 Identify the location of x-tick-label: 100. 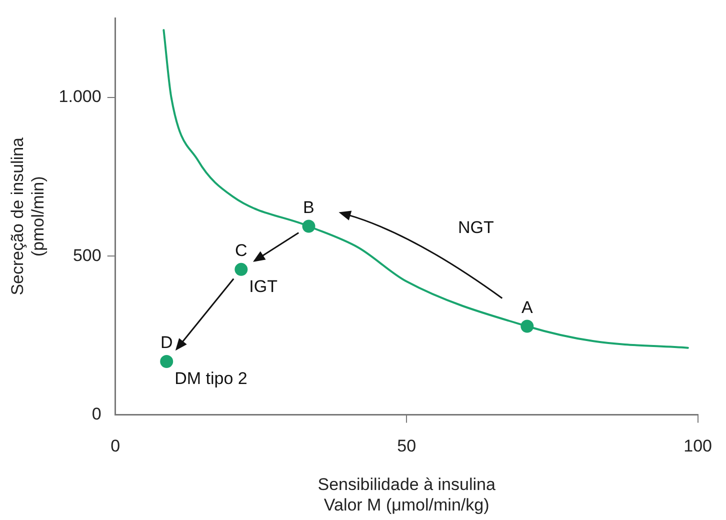
(698, 446).